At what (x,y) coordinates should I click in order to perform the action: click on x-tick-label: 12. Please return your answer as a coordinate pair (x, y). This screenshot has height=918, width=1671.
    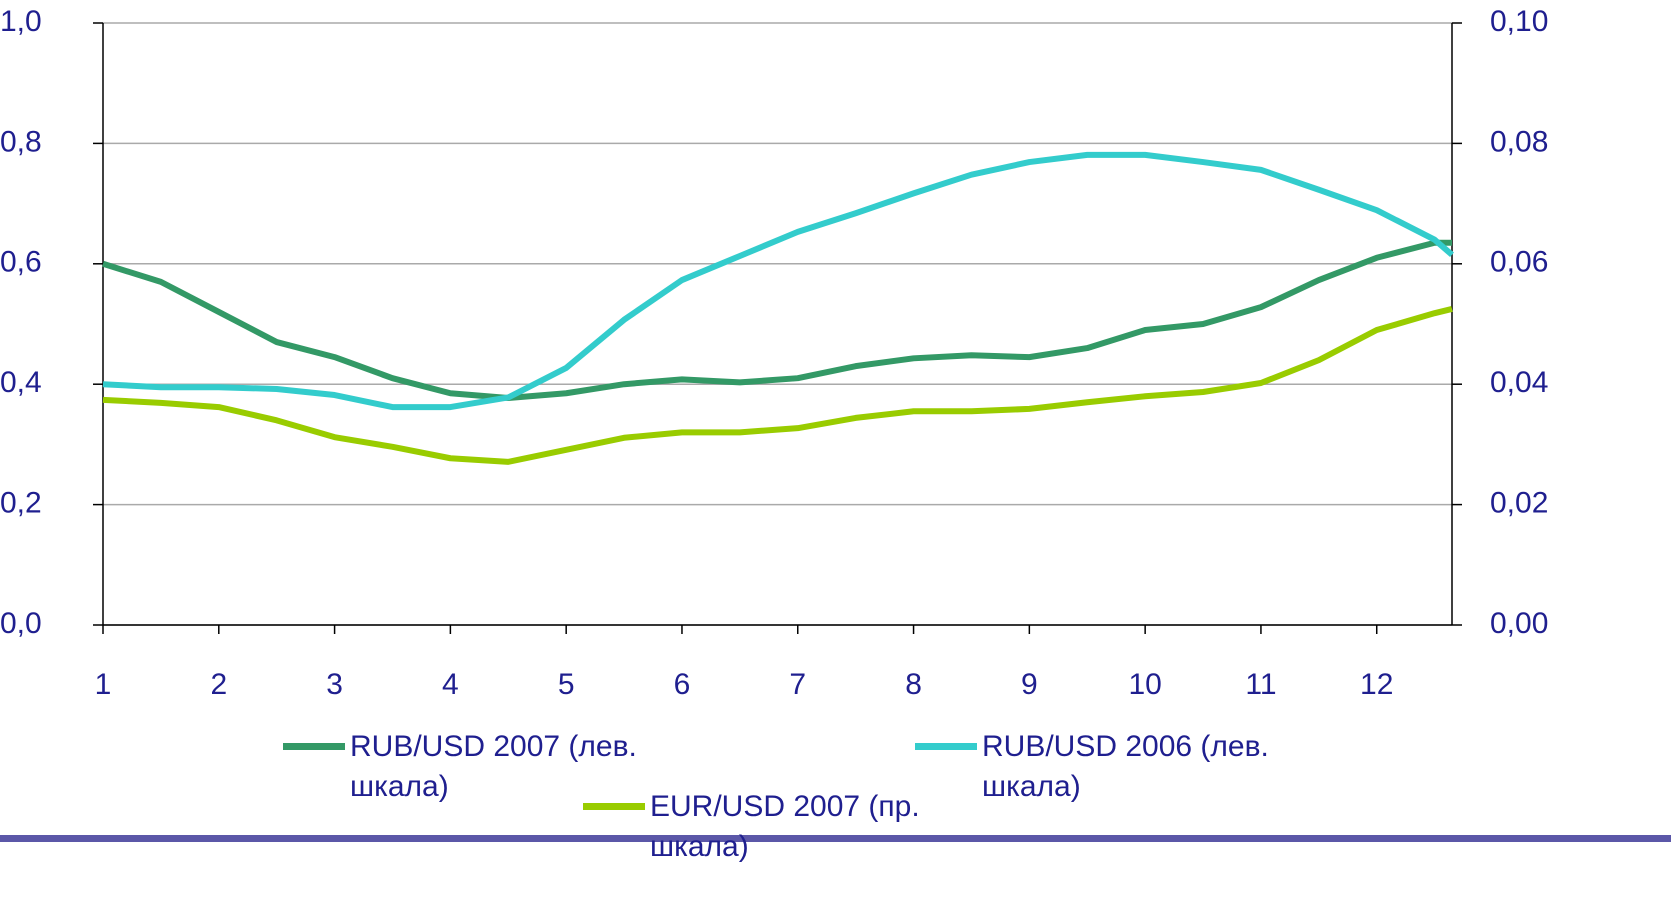
    Looking at the image, I should click on (1376, 684).